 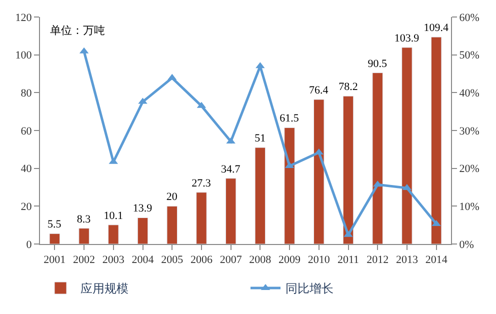 What do you see at coordinates (466, 244) in the screenshot?
I see `y2-tick-label: 0%` at bounding box center [466, 244].